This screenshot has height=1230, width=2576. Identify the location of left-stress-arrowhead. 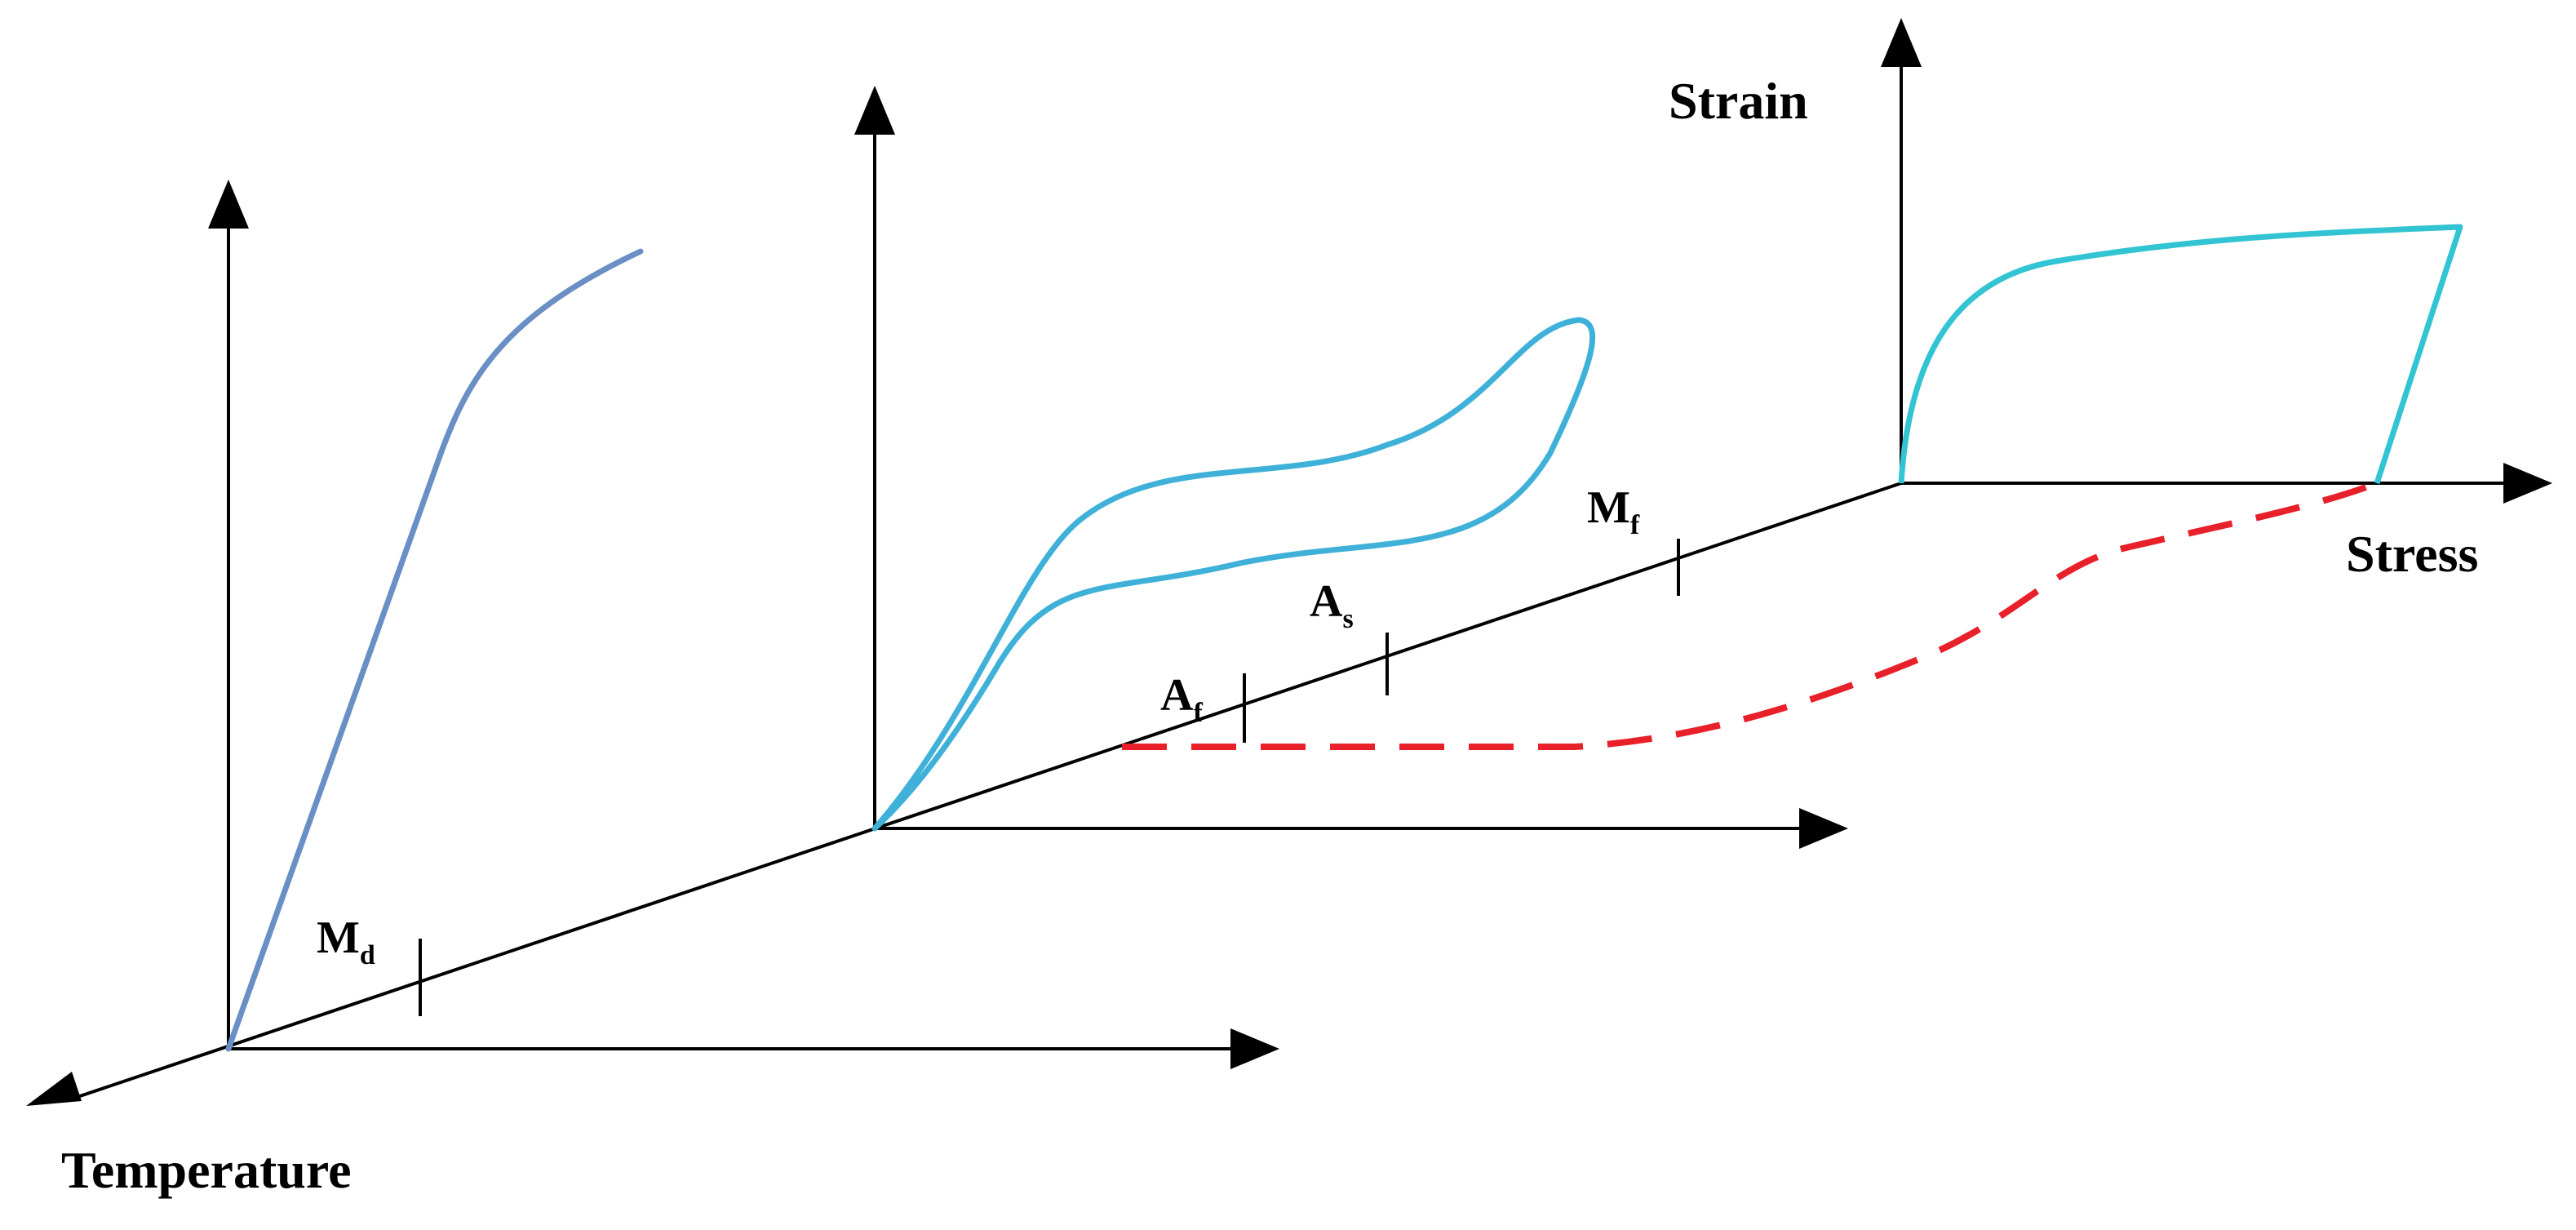
(1254, 1048).